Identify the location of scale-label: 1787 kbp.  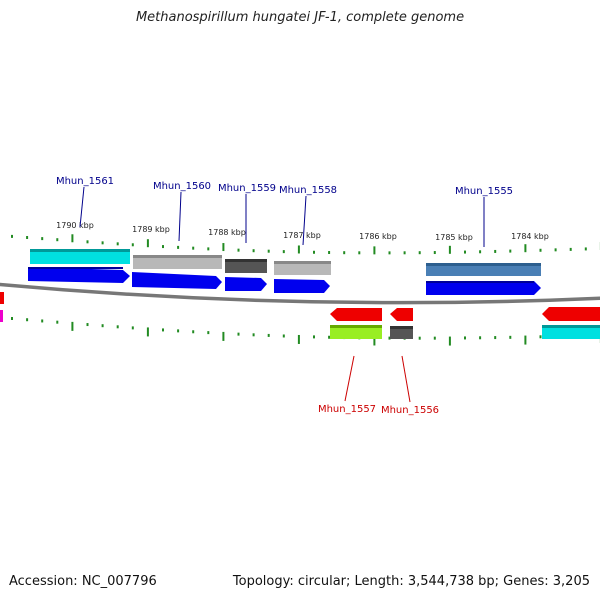
(302, 235).